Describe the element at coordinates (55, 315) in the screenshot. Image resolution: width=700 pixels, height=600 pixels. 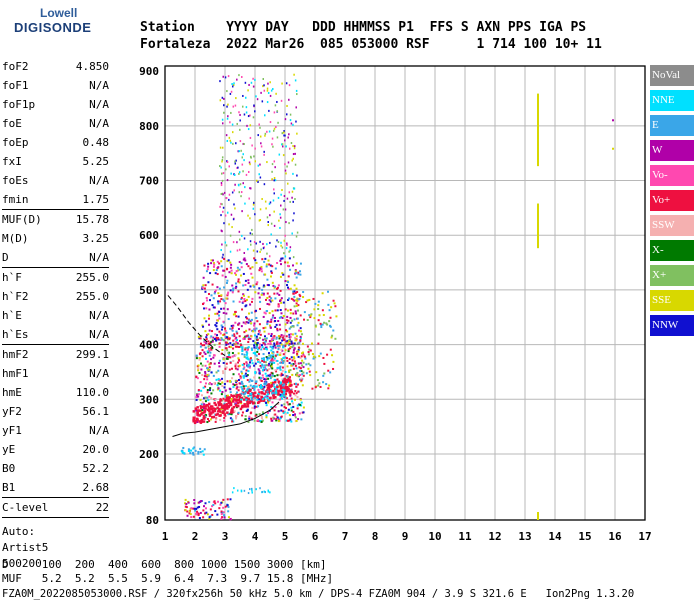
I see `param-row: h`E N/A` at that location.